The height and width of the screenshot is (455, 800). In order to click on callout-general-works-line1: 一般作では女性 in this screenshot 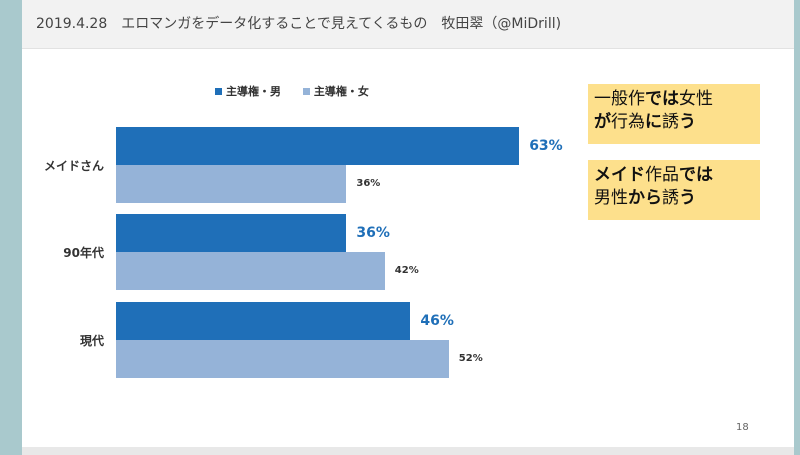, I will do `click(674, 99)`.